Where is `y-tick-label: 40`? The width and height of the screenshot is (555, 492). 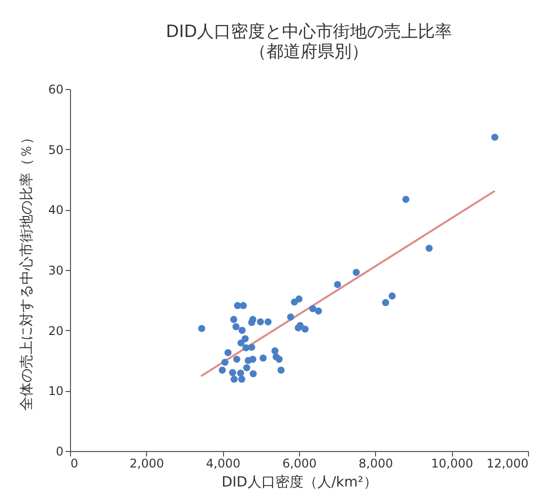 y-tick-label: 40 is located at coordinates (56, 210).